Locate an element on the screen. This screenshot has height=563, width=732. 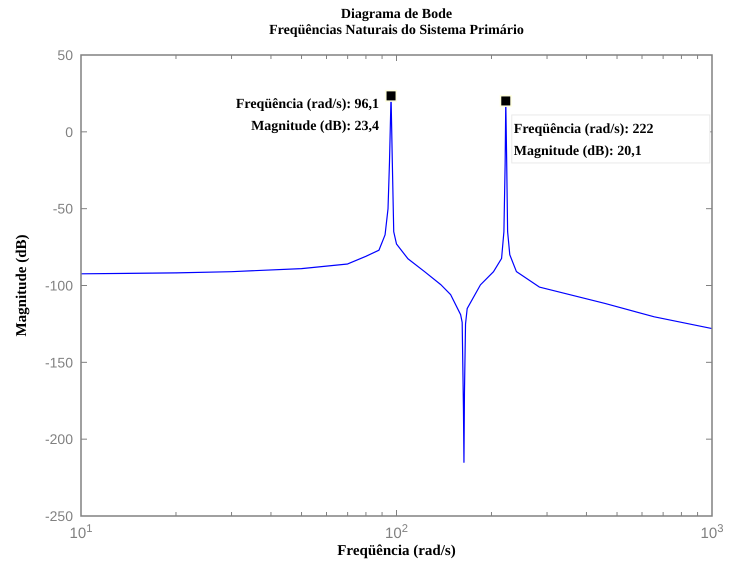
y-tick-label: -50 is located at coordinates (63, 208).